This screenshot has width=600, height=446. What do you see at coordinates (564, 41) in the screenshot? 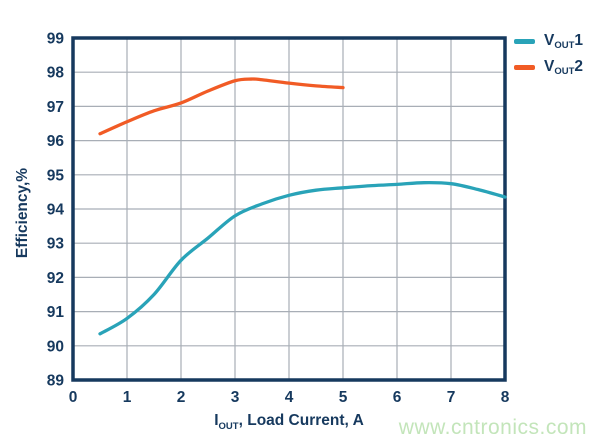
I see `legend-label-vout1: VOUT1` at bounding box center [564, 41].